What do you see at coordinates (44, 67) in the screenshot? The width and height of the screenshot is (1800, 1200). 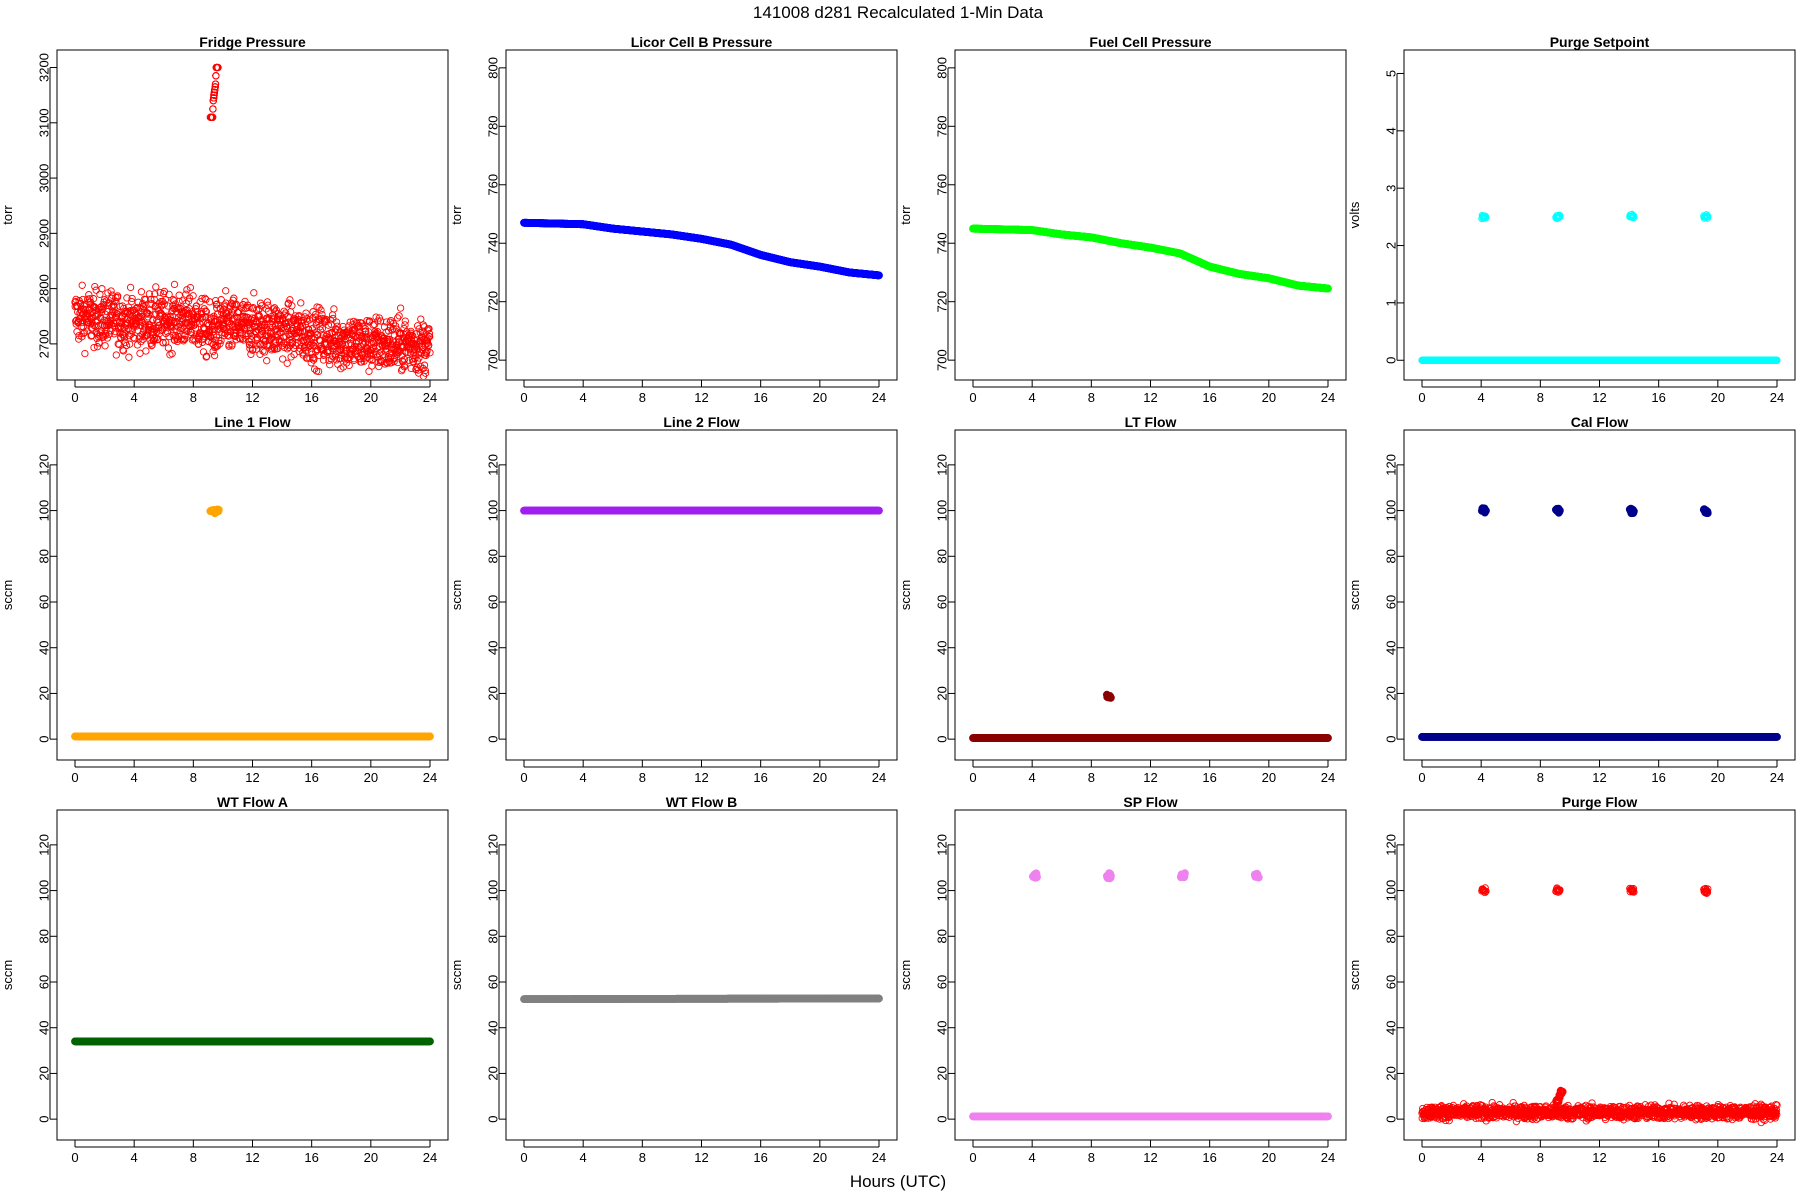 I see `y-tick-label: 3200` at bounding box center [44, 67].